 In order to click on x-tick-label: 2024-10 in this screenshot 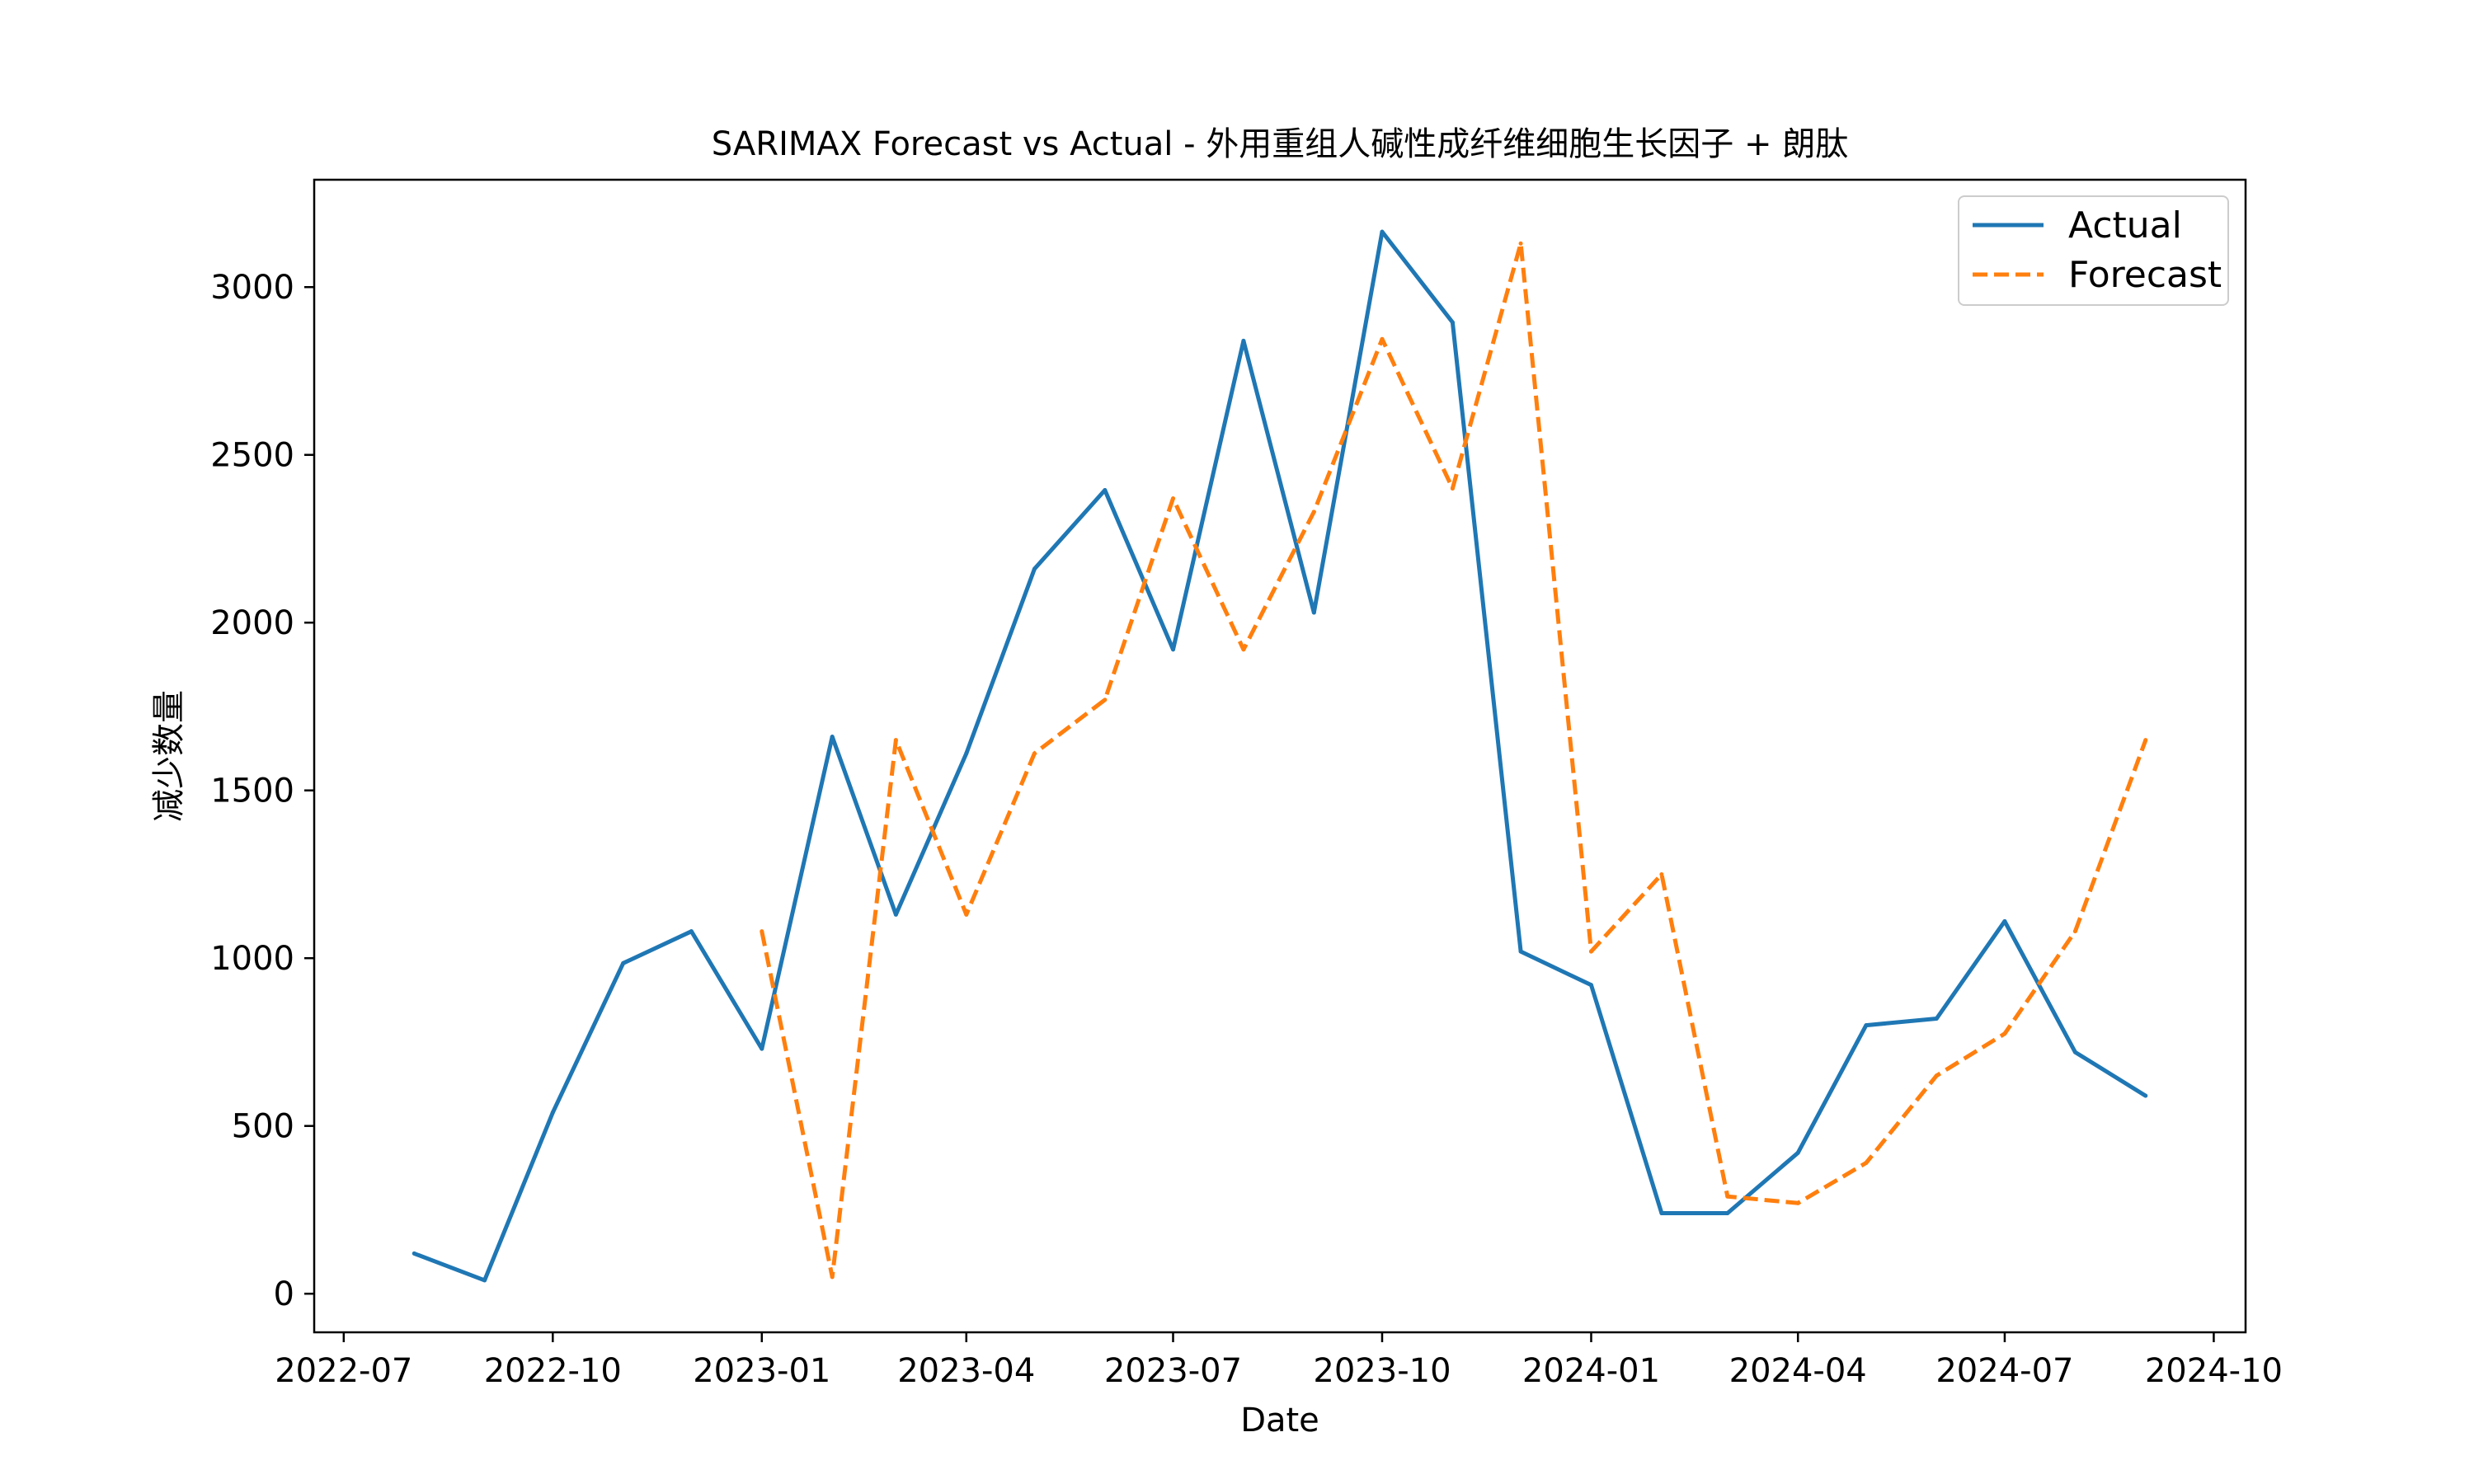, I will do `click(2214, 1371)`.